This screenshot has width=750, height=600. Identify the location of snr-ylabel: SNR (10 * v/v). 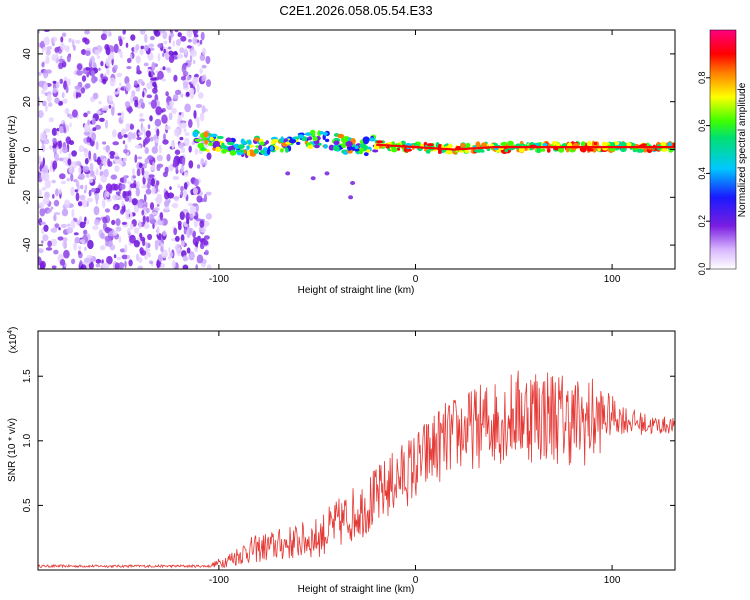
(12, 450).